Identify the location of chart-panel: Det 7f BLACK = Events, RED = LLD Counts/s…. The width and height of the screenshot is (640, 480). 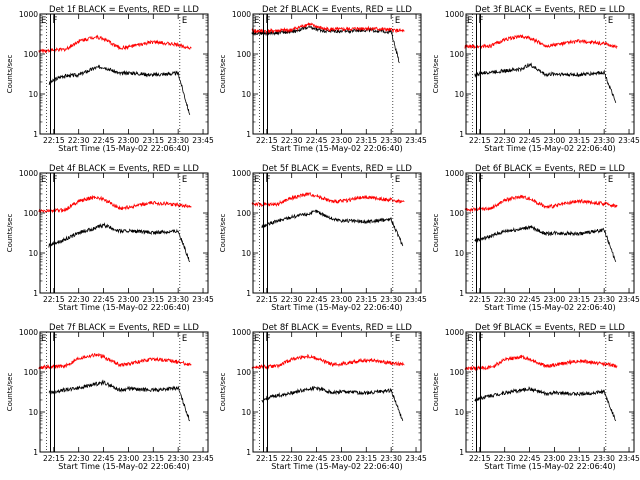
(110, 397).